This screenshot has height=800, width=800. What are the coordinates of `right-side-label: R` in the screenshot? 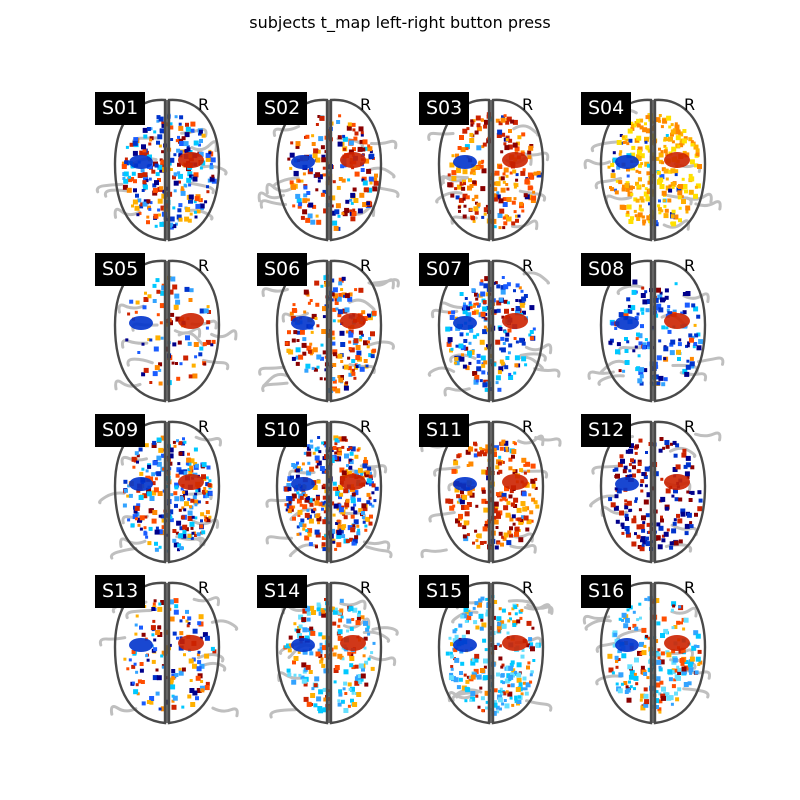 It's located at (528, 426).